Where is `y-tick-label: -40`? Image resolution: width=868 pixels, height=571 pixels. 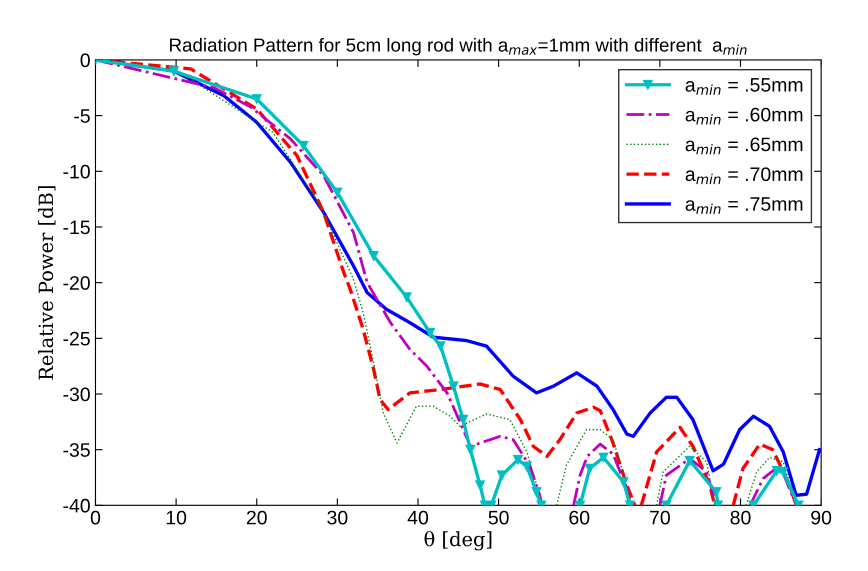 y-tick-label: -40 is located at coordinates (76, 505).